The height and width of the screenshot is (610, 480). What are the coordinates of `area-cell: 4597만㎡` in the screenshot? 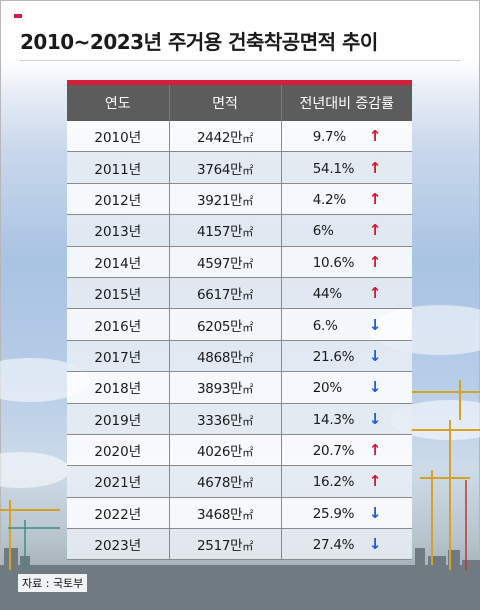 It's located at (224, 262).